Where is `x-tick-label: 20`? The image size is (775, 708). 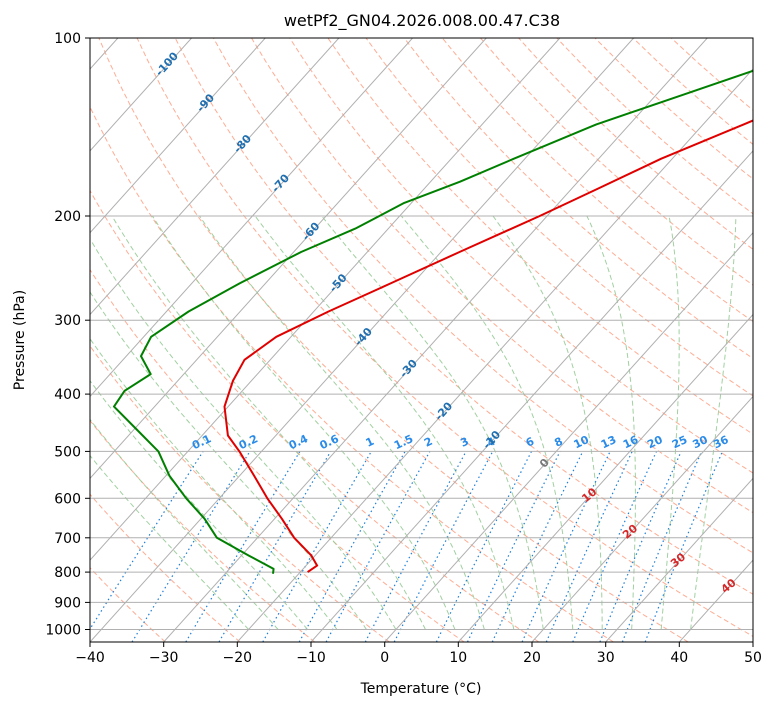
x-tick-label: 20 is located at coordinates (532, 658).